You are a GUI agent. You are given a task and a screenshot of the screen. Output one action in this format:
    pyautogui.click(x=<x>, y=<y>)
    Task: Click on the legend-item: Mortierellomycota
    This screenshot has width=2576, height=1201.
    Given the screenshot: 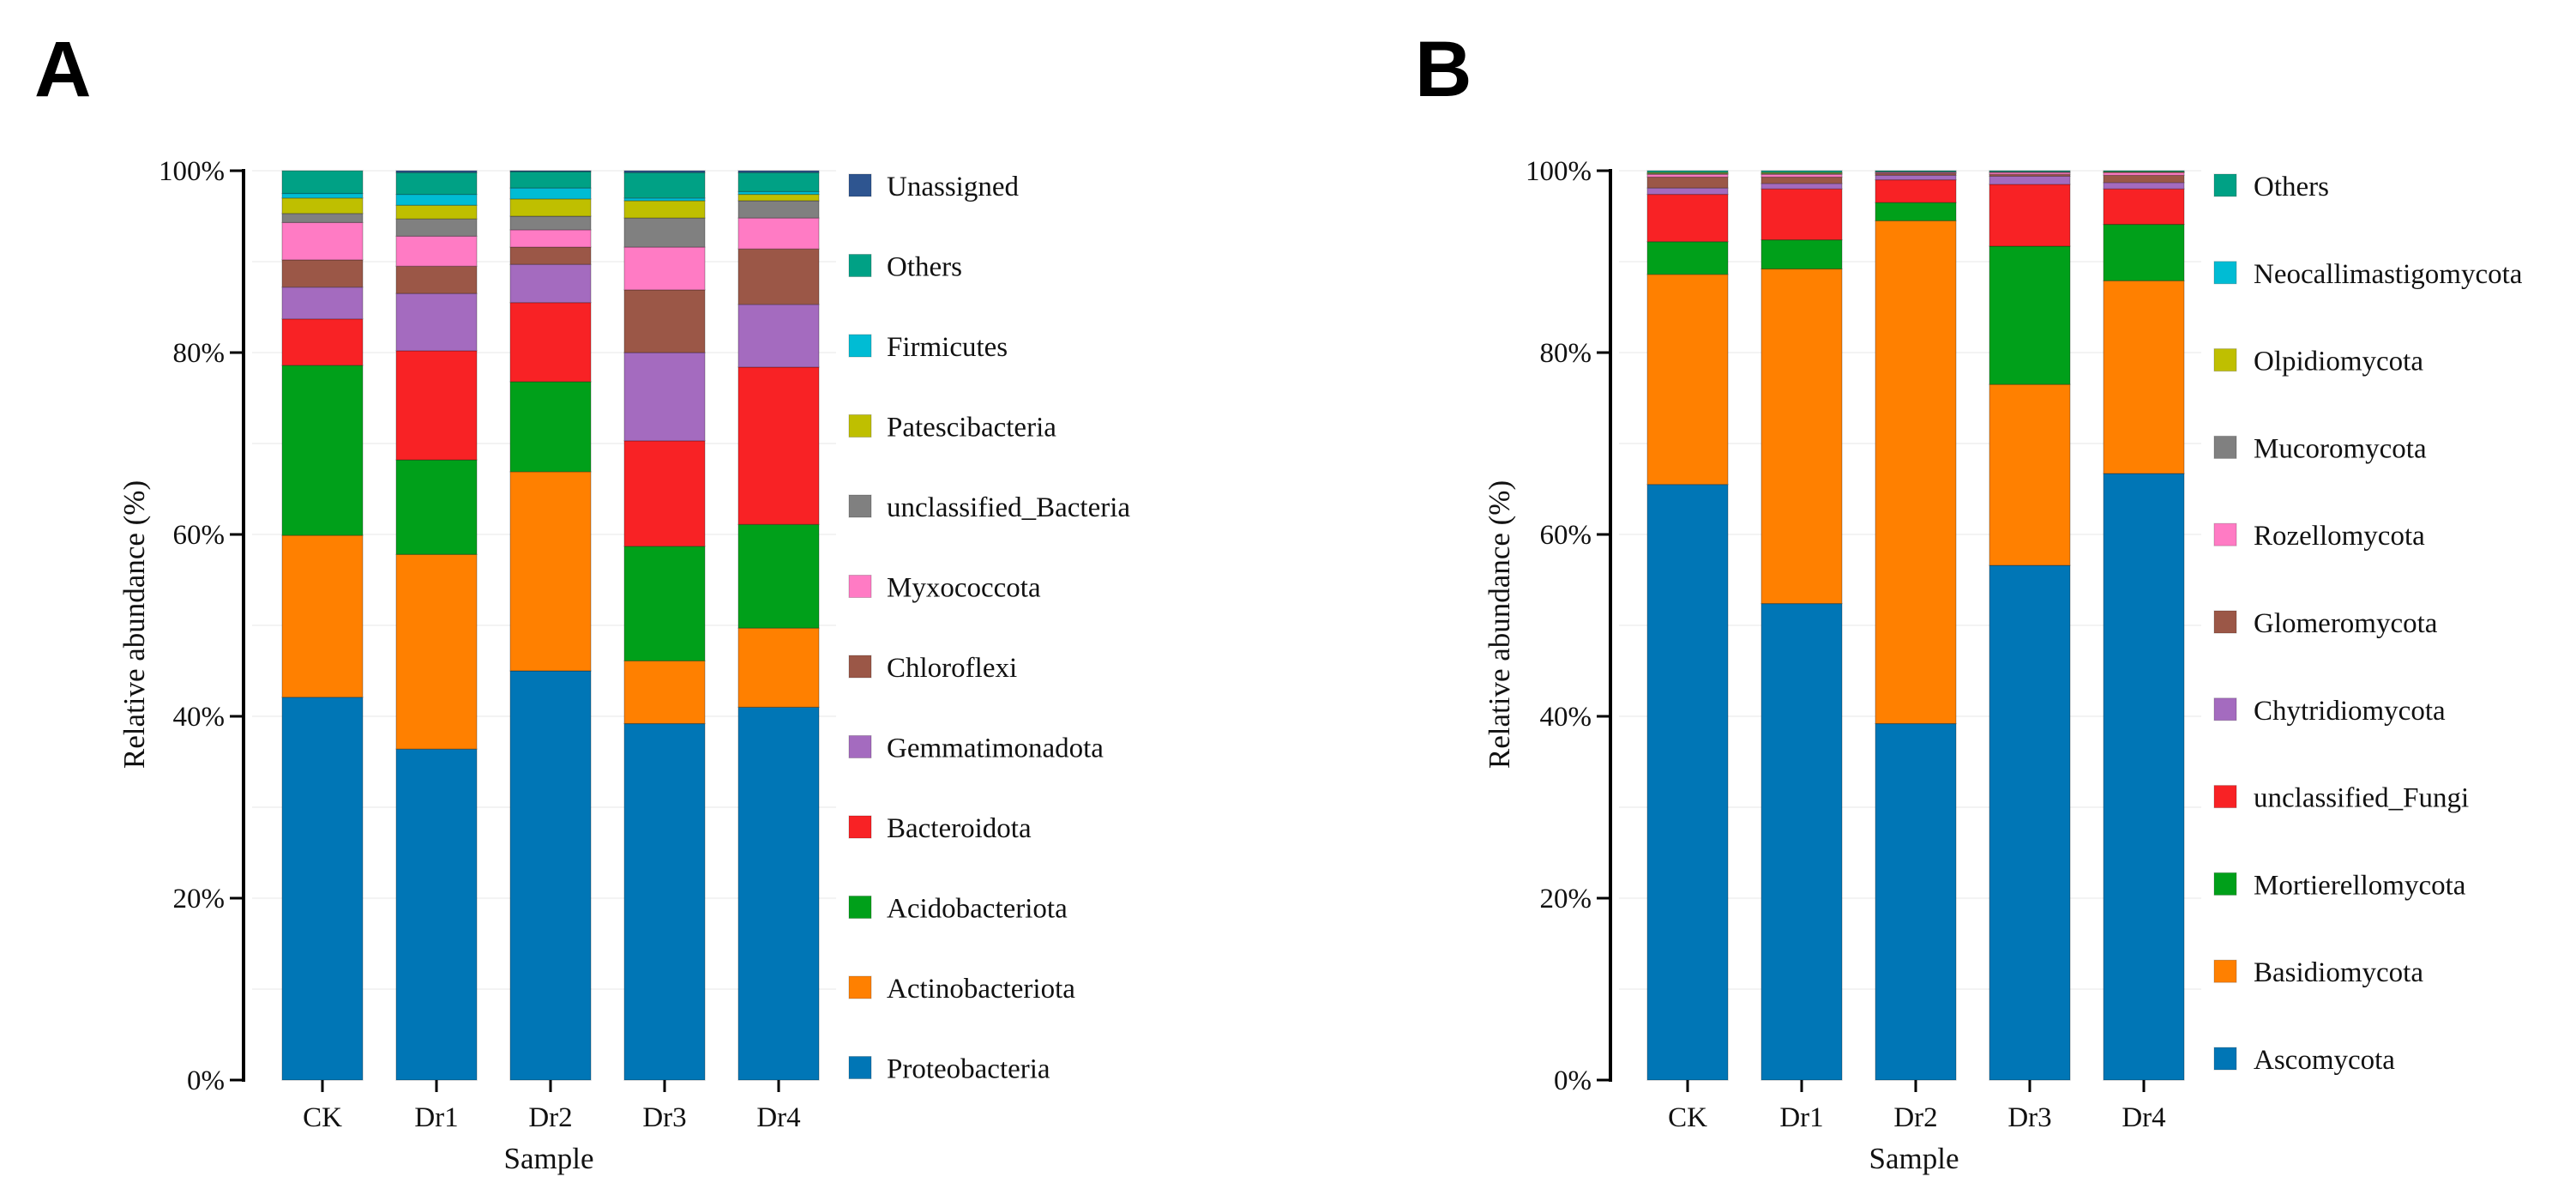 What is the action you would take?
    pyautogui.click(x=2339, y=885)
    